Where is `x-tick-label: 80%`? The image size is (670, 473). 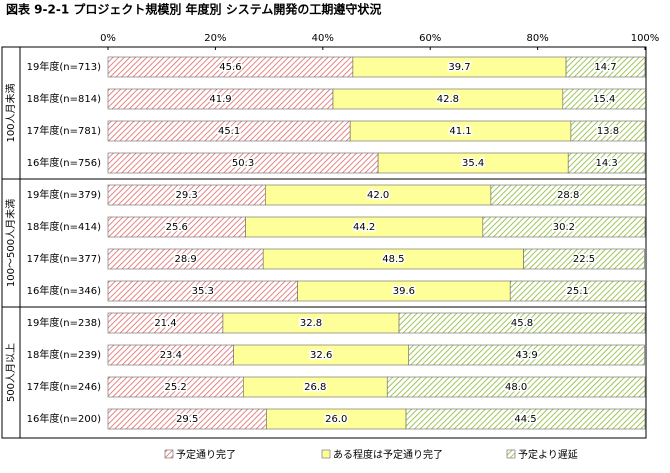 x-tick-label: 80% is located at coordinates (537, 38).